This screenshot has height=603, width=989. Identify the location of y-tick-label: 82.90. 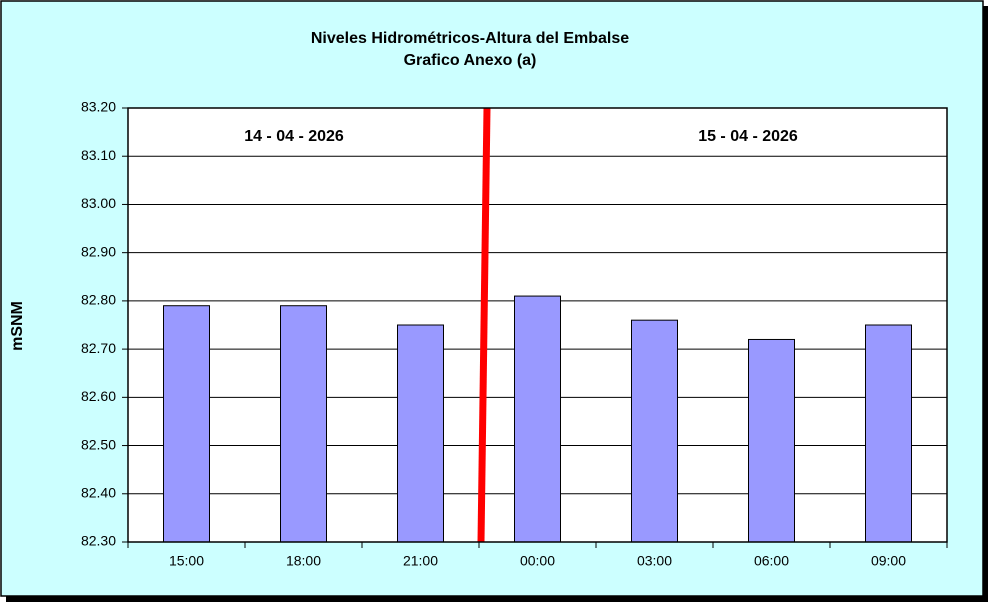
(98, 251).